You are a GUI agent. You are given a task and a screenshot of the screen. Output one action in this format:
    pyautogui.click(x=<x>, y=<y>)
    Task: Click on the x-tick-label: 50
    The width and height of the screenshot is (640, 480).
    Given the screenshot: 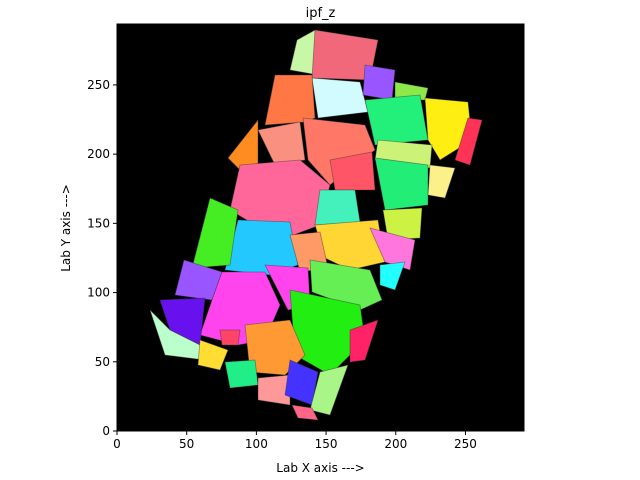 What is the action you would take?
    pyautogui.click(x=186, y=444)
    